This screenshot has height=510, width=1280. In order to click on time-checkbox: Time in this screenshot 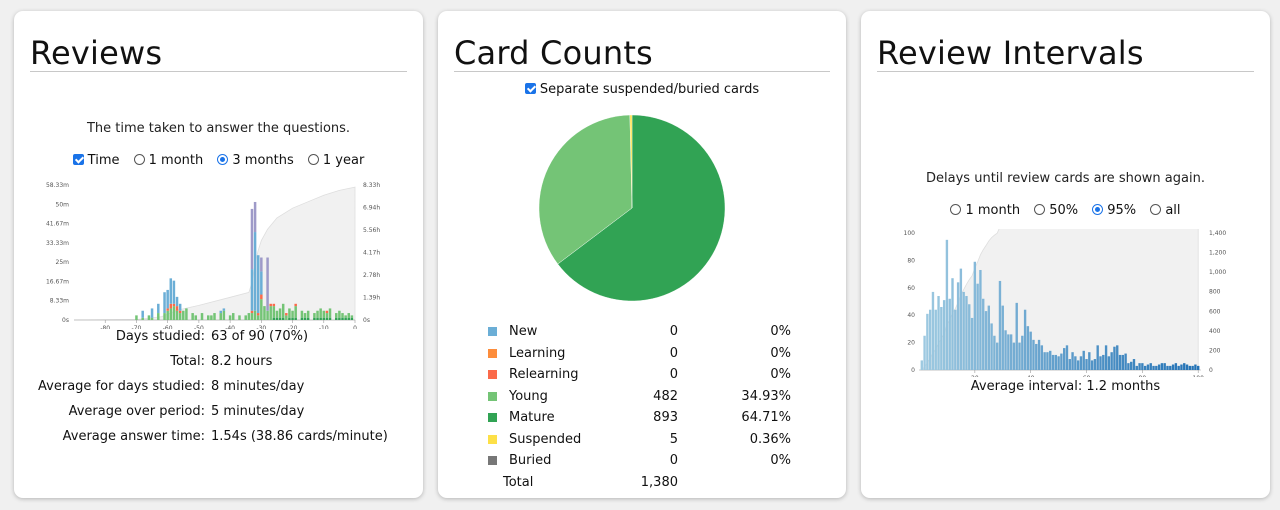, I will do `click(96, 160)`.